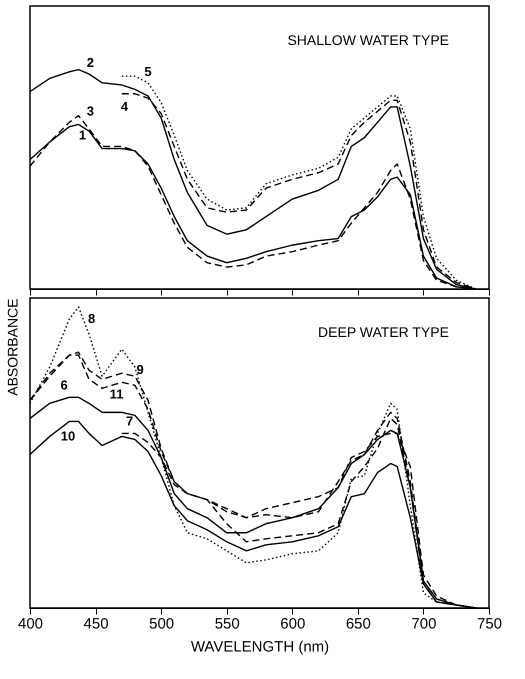 The image size is (525, 679). Describe the element at coordinates (383, 332) in the screenshot. I see `text: DEEP WATER TYPE` at that location.